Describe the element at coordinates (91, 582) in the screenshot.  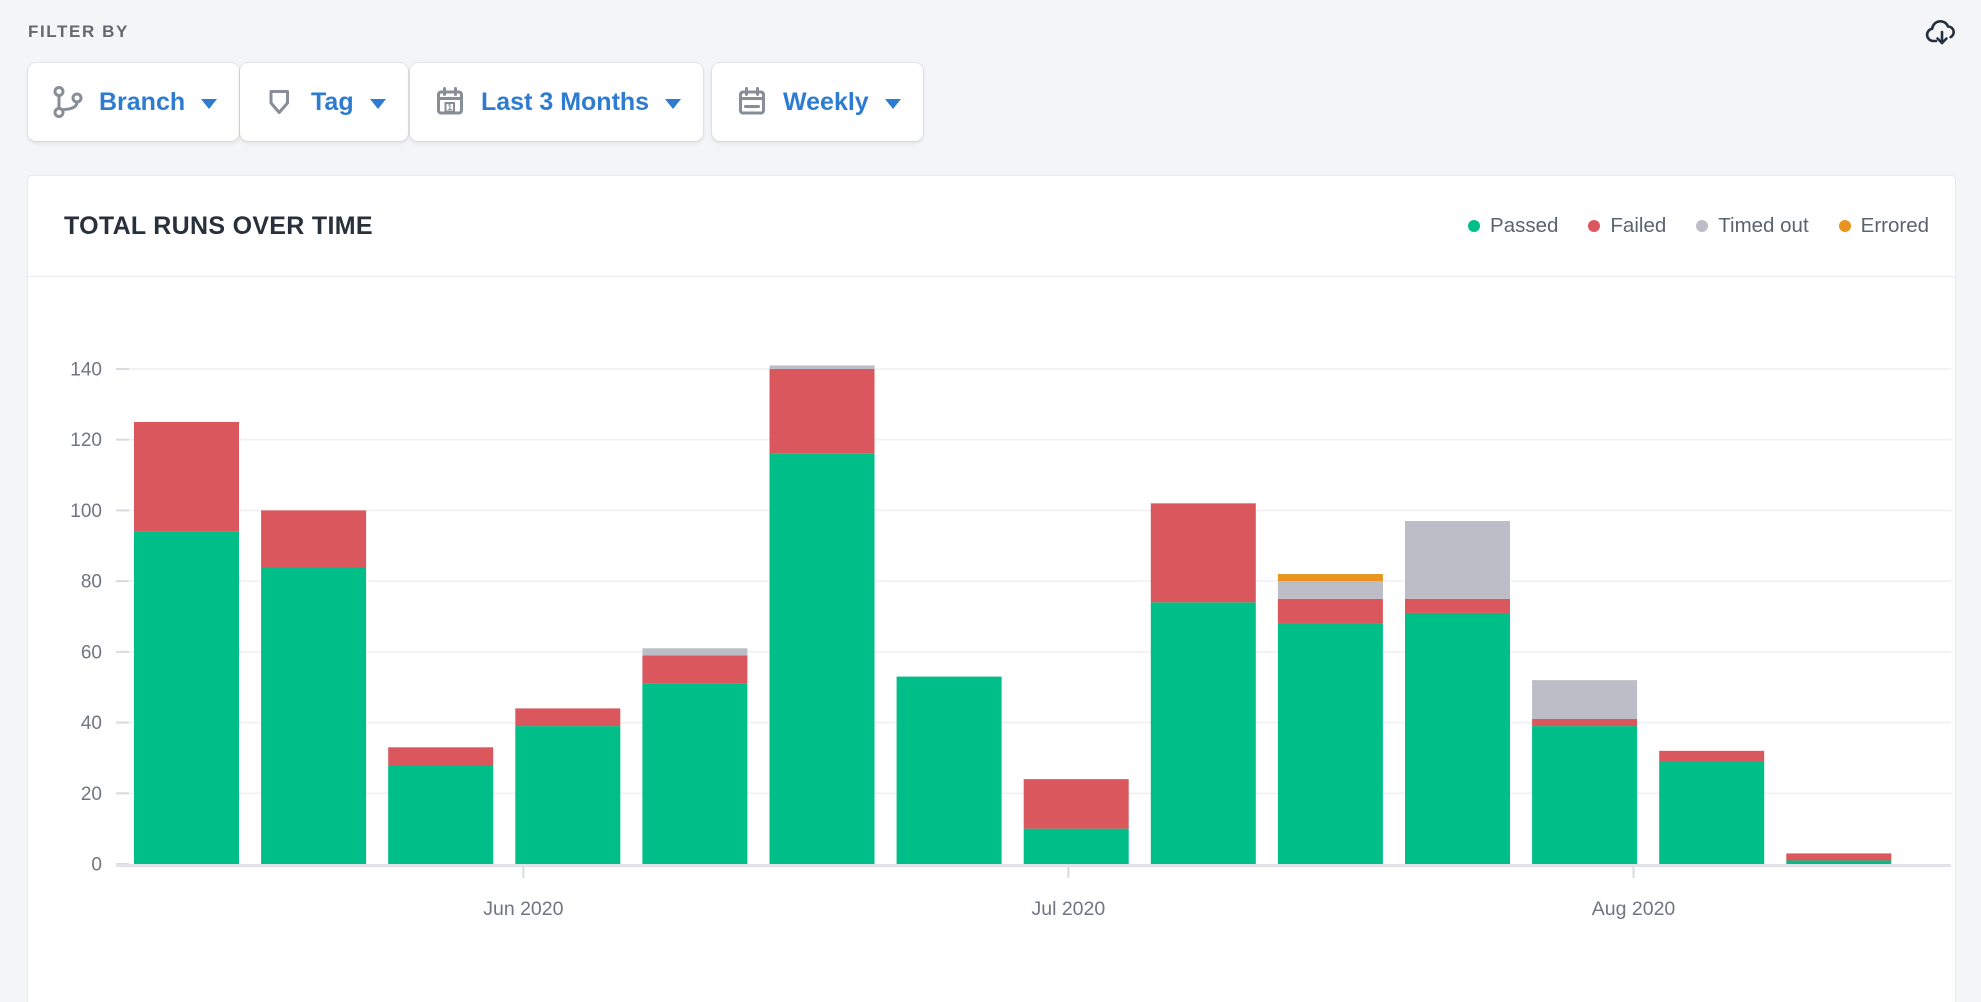
I see `svg-text: 80` at that location.